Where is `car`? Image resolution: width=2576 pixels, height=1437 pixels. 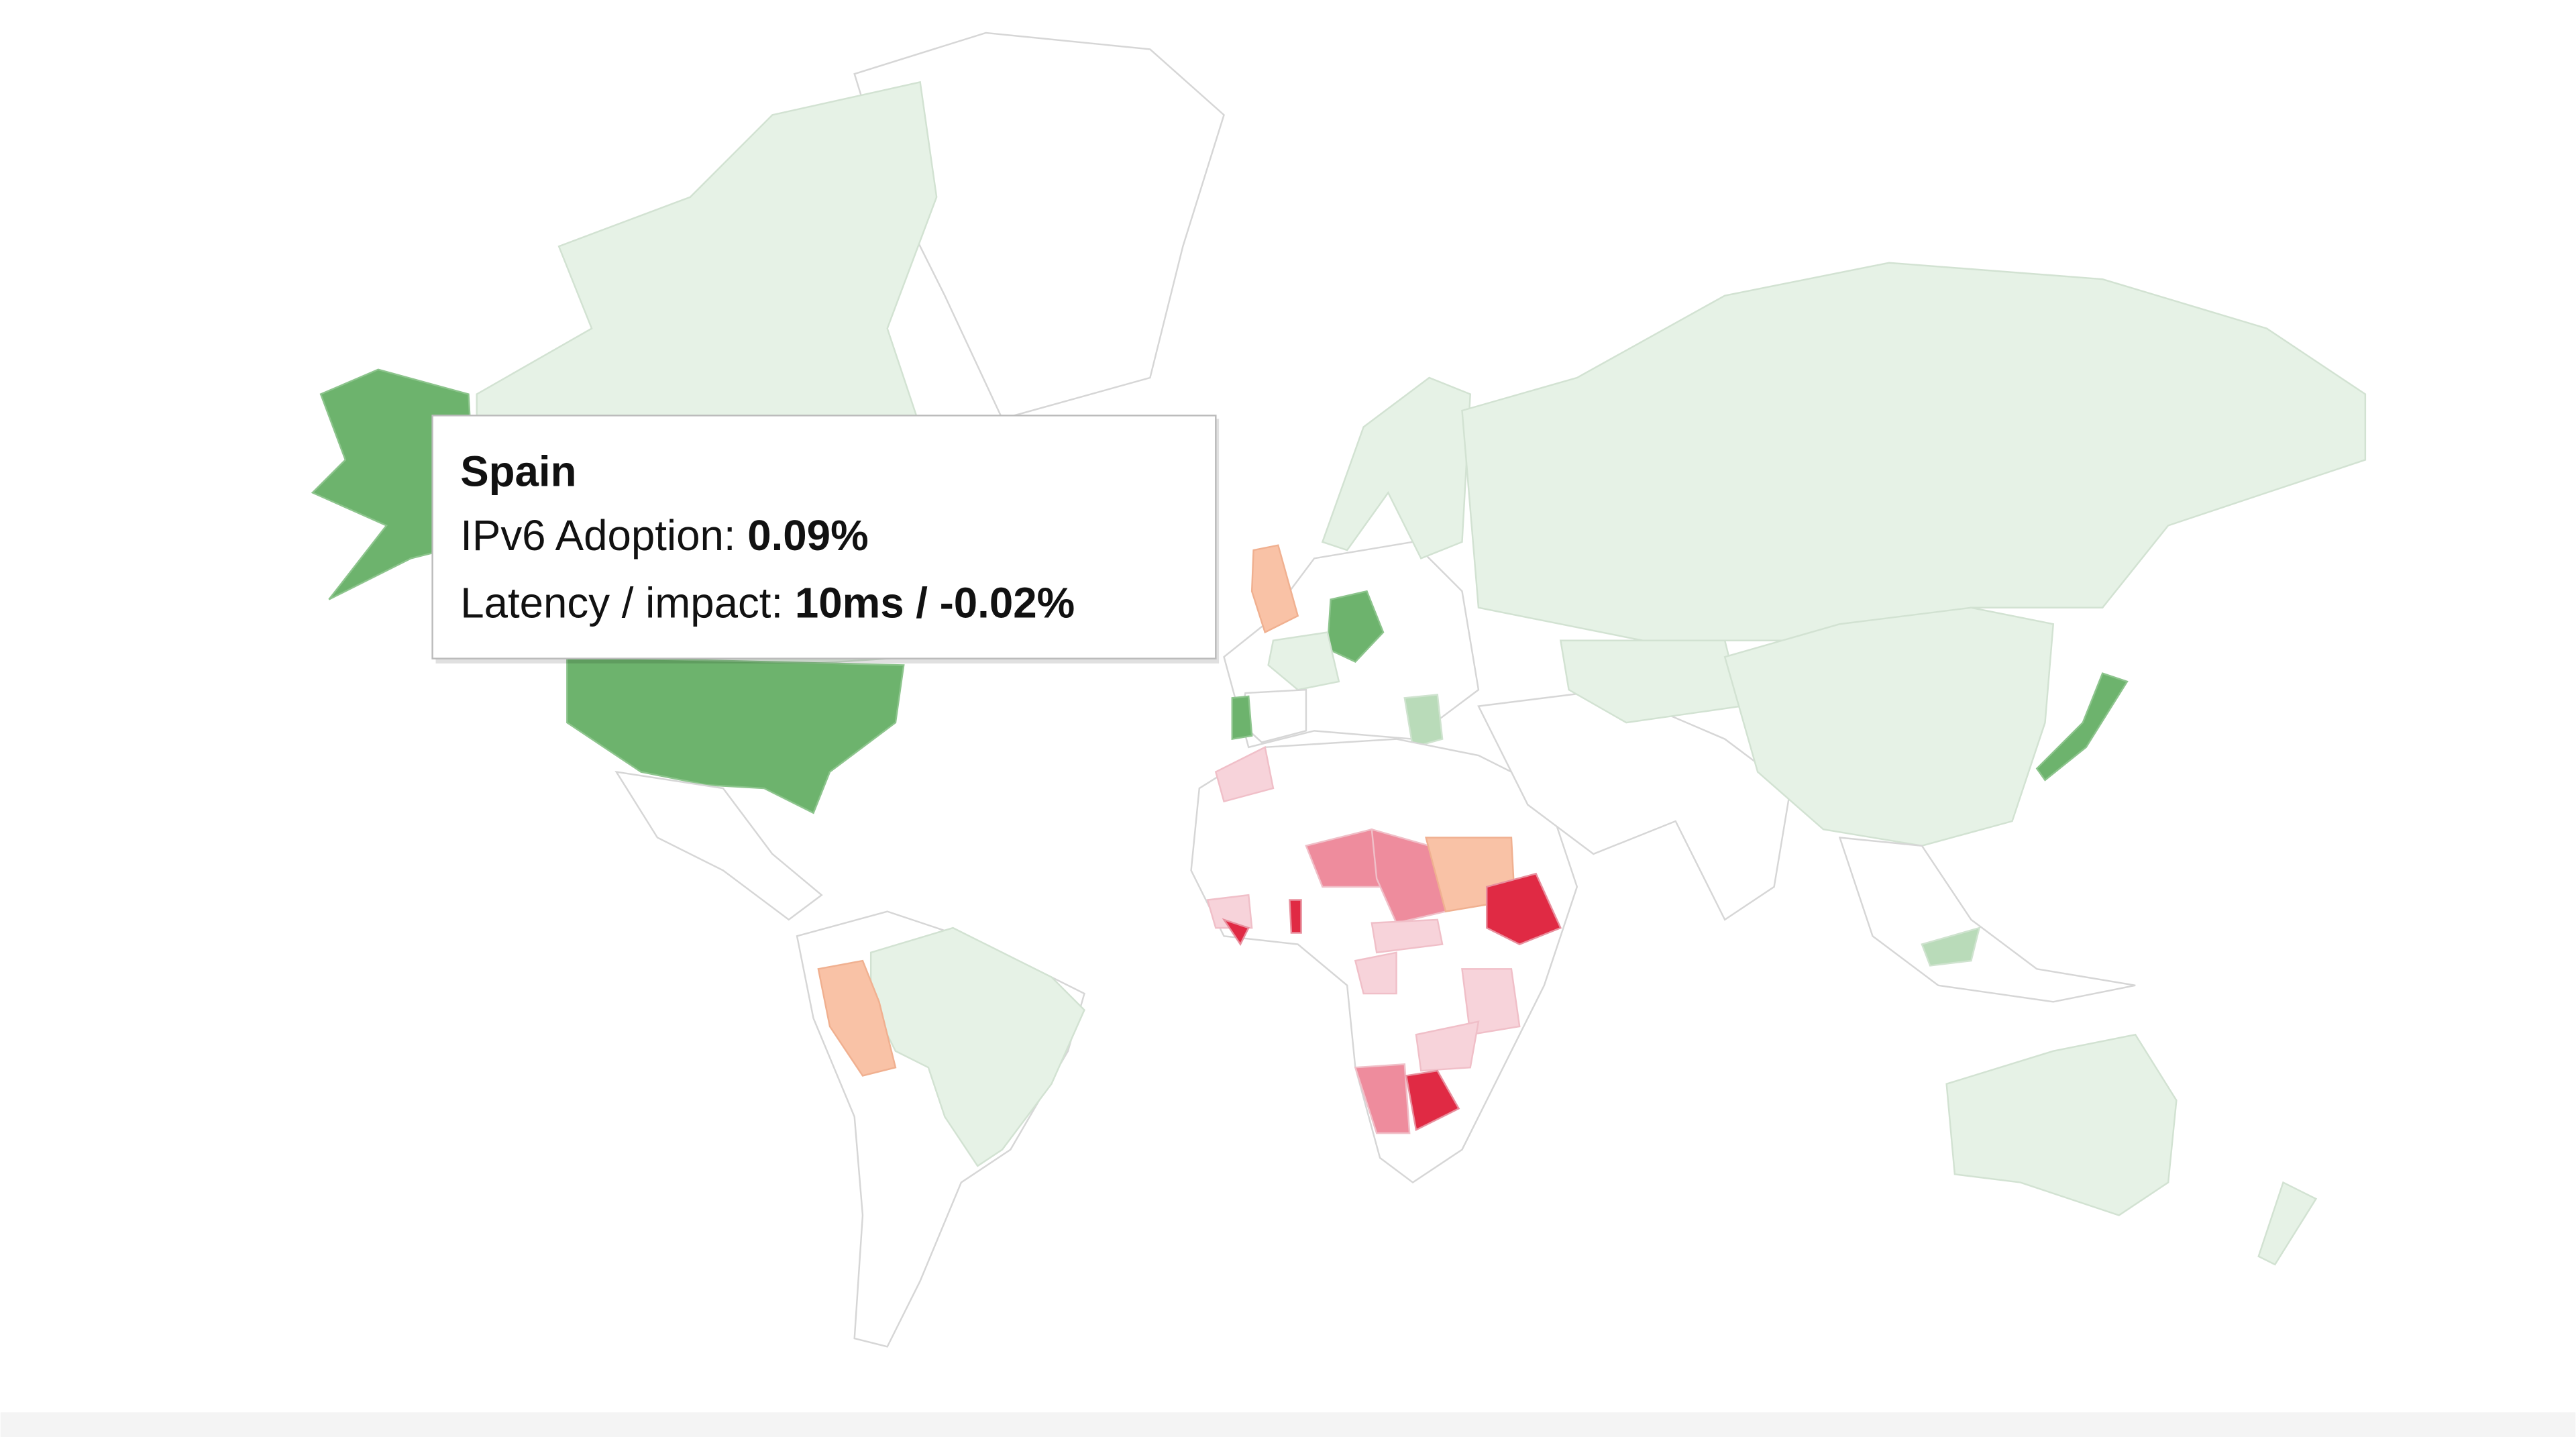 car is located at coordinates (1407, 936).